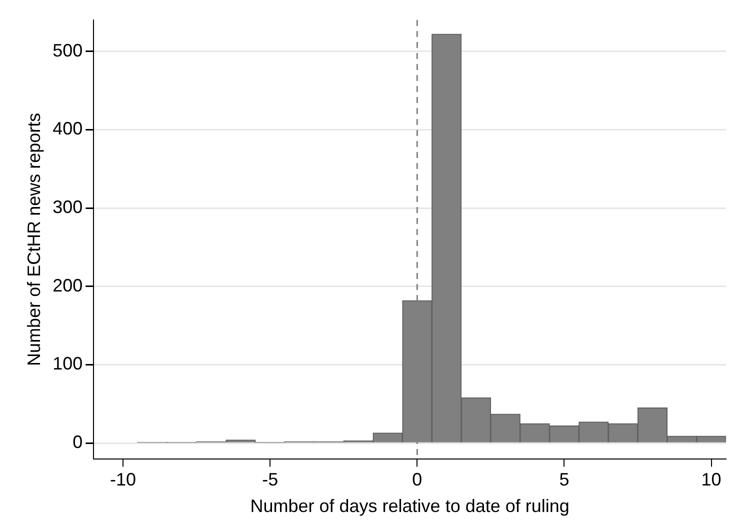  I want to click on y-tick-label: 400, so click(67, 128).